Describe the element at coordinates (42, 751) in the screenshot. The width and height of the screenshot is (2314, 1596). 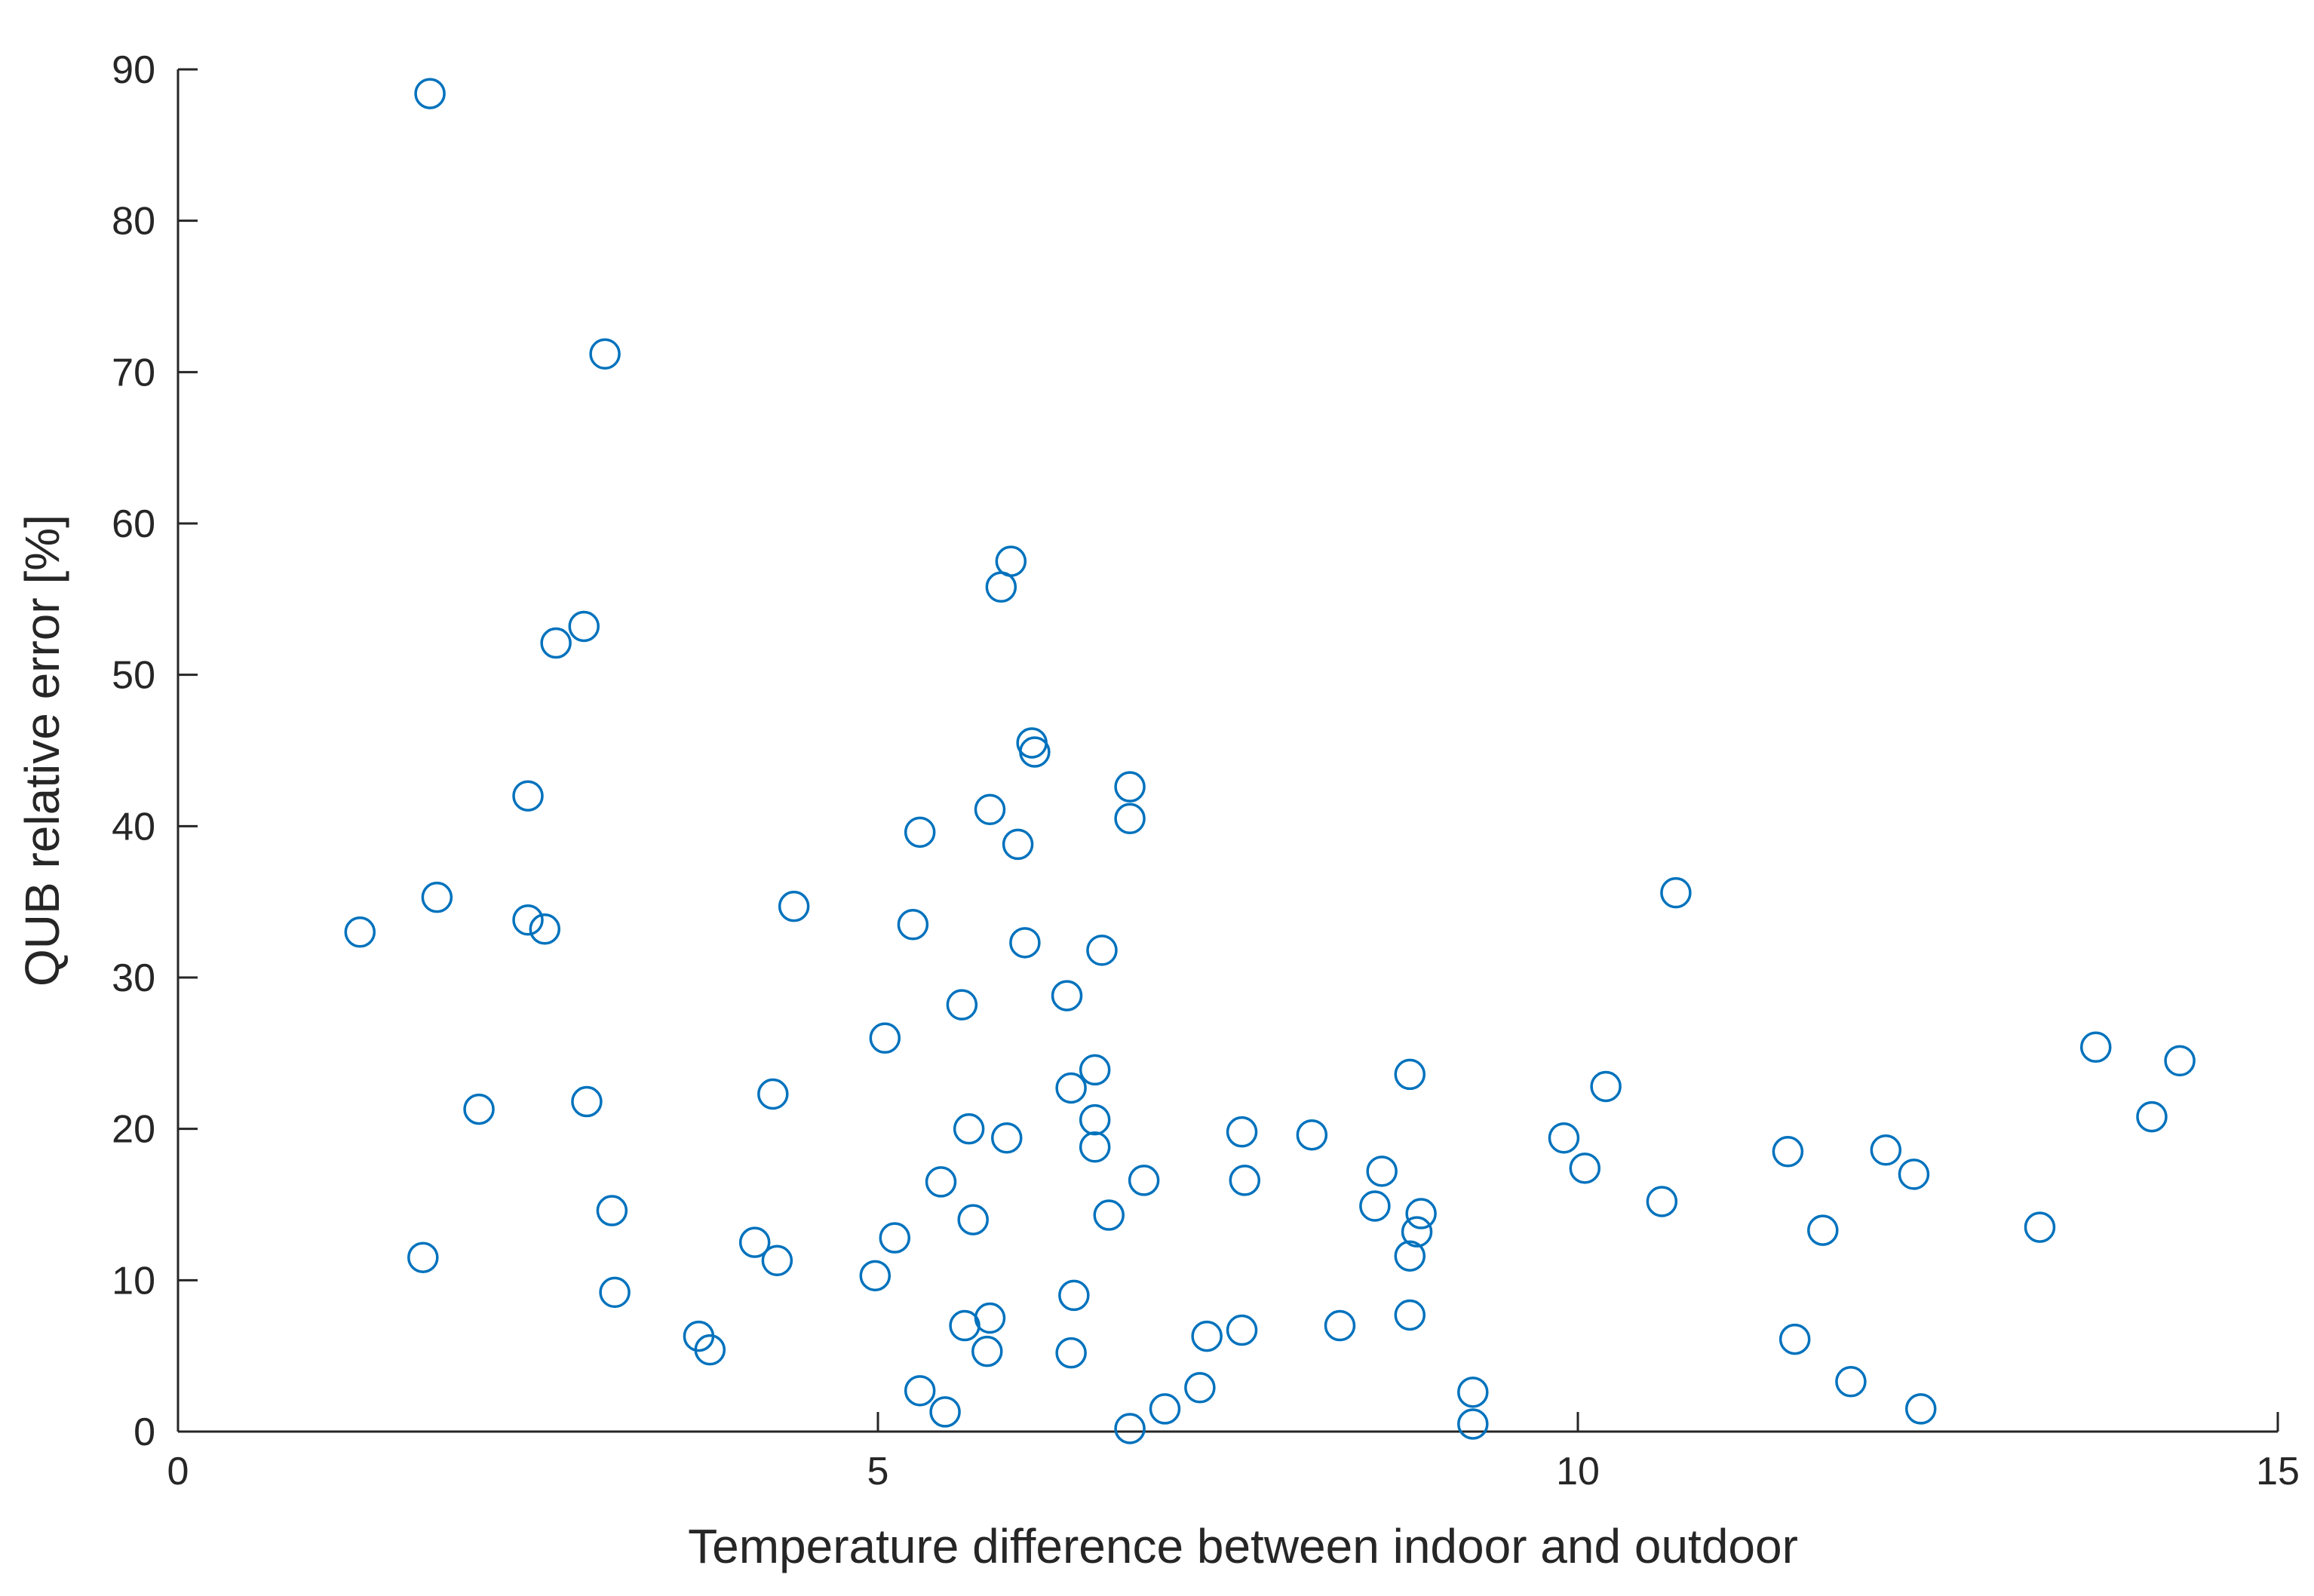
I see `y-axis-label: QUB relative error [%]` at that location.